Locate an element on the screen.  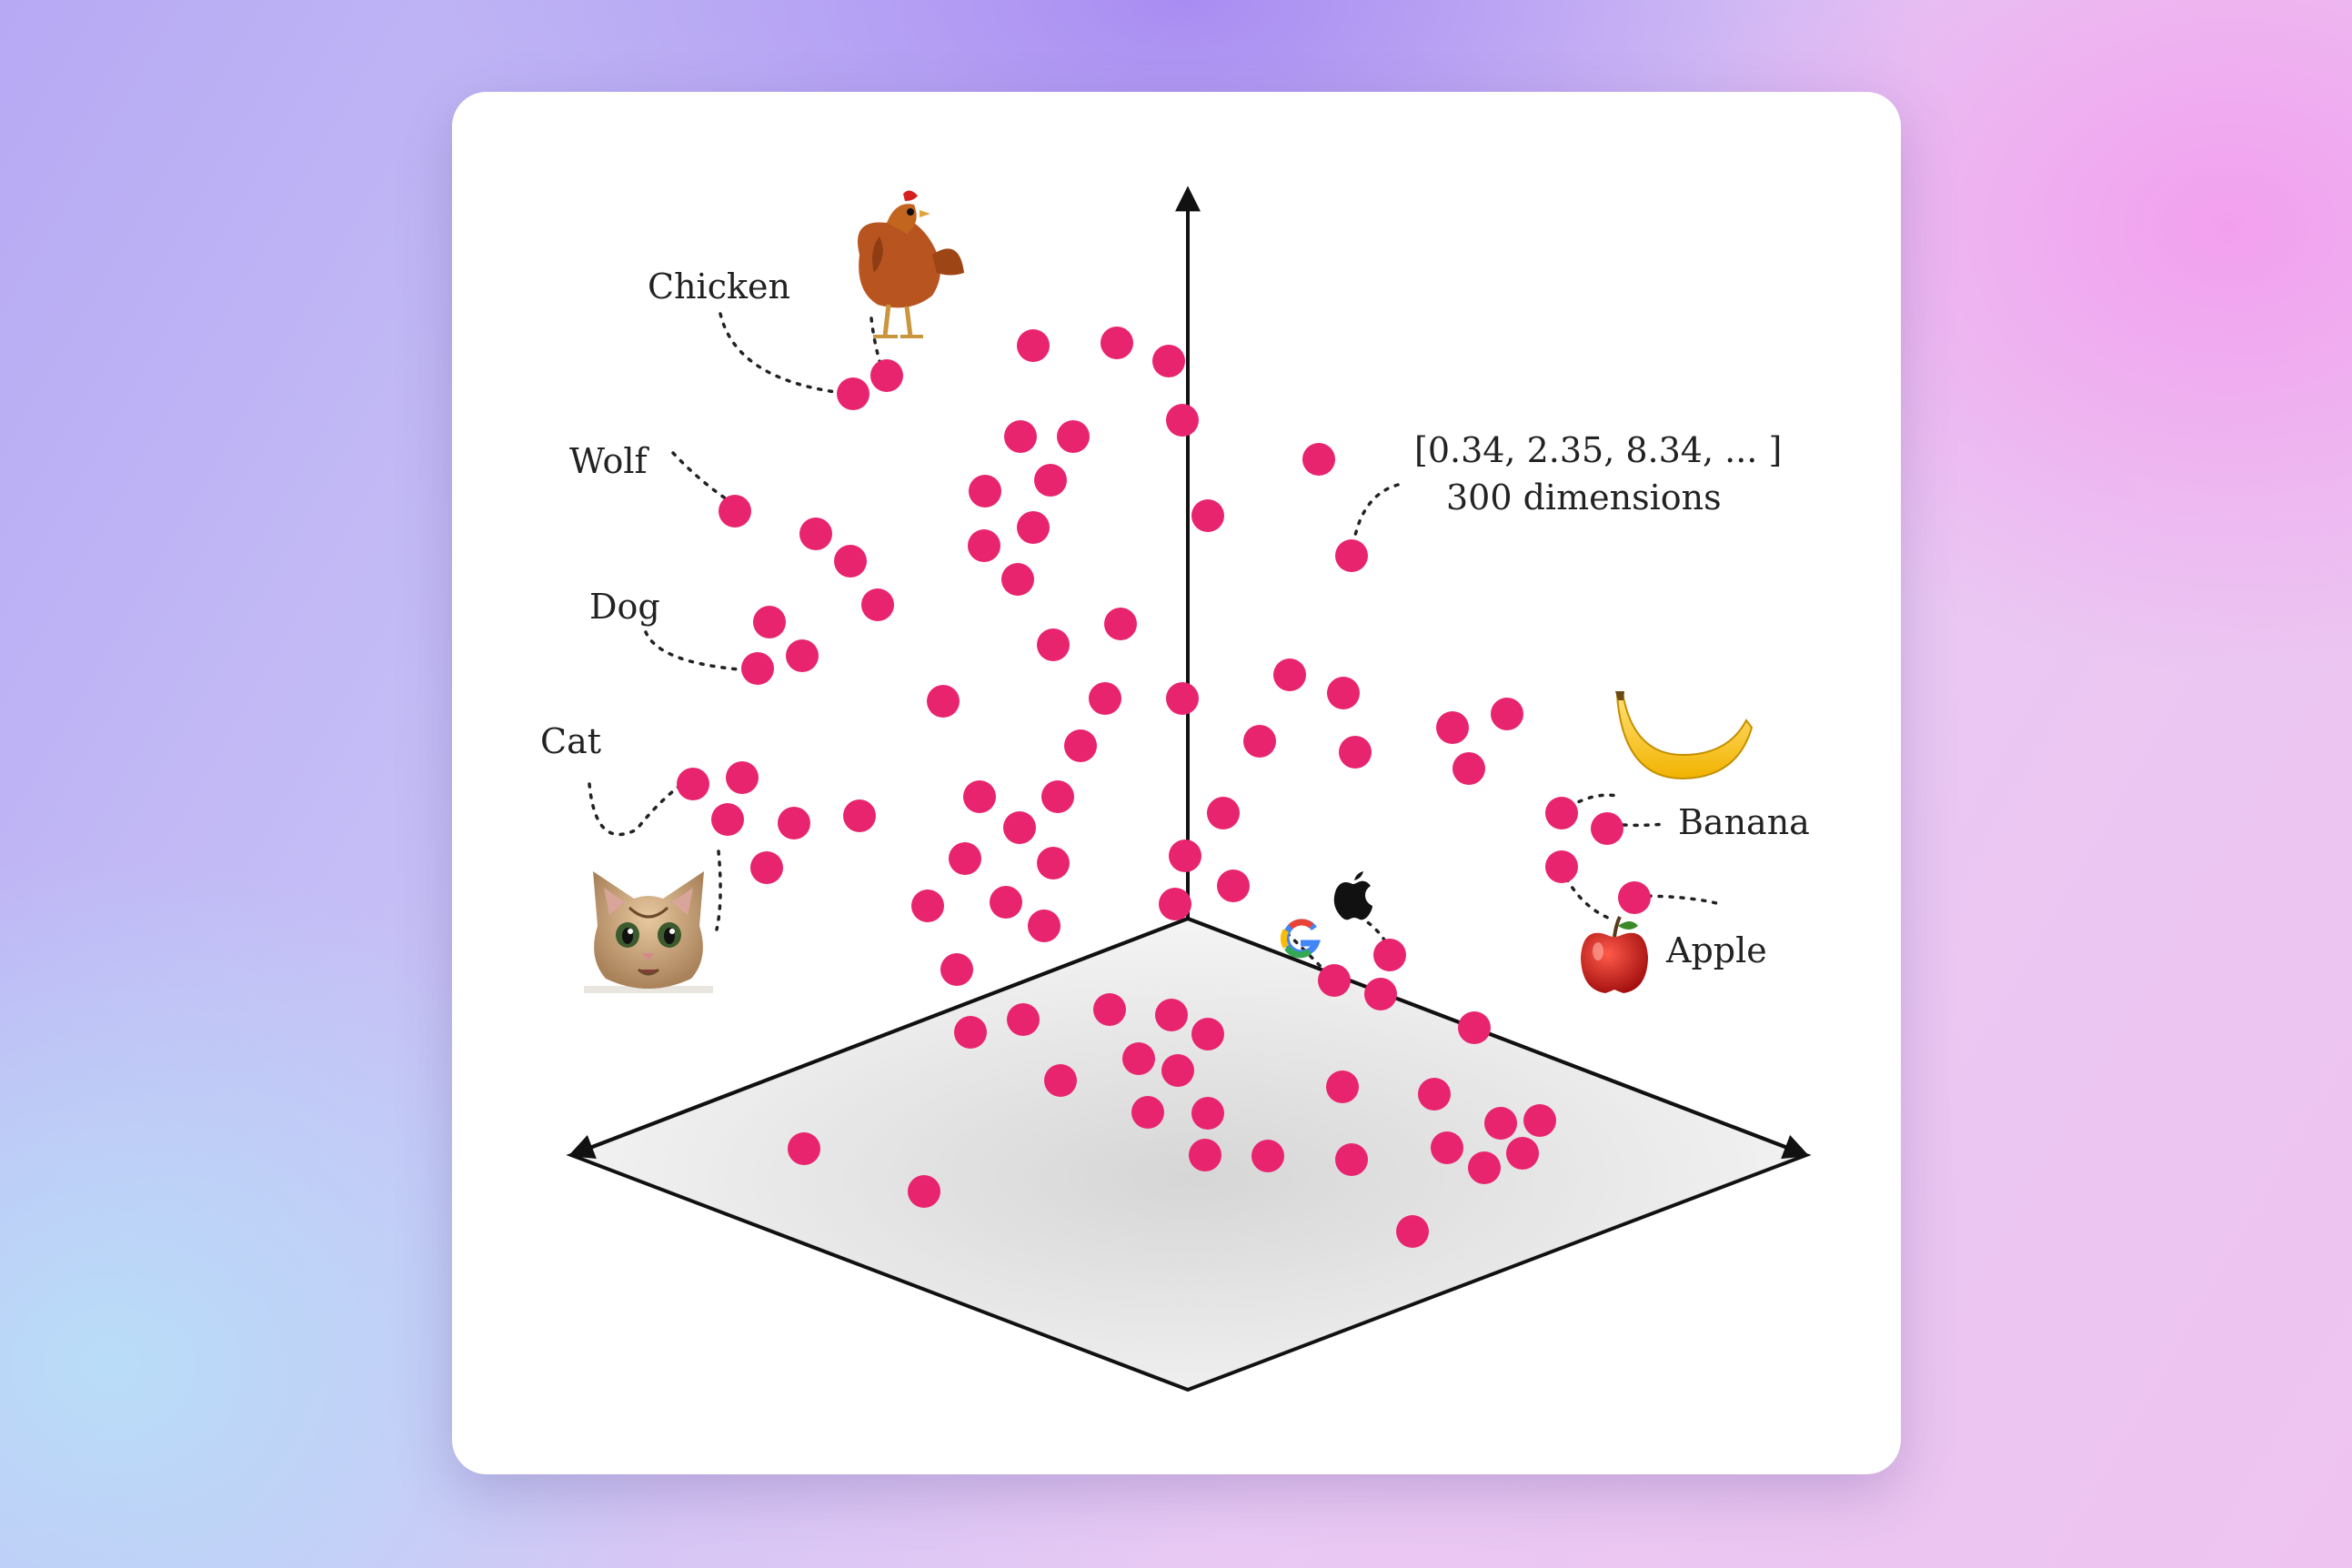
right-axis is located at coordinates (1498, 1038).